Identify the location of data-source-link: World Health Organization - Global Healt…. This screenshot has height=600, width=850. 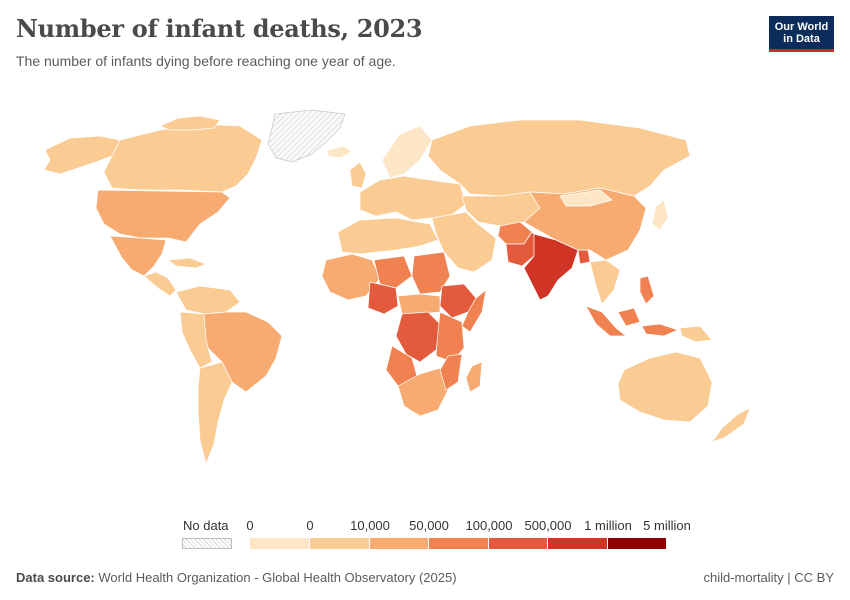
(277, 577).